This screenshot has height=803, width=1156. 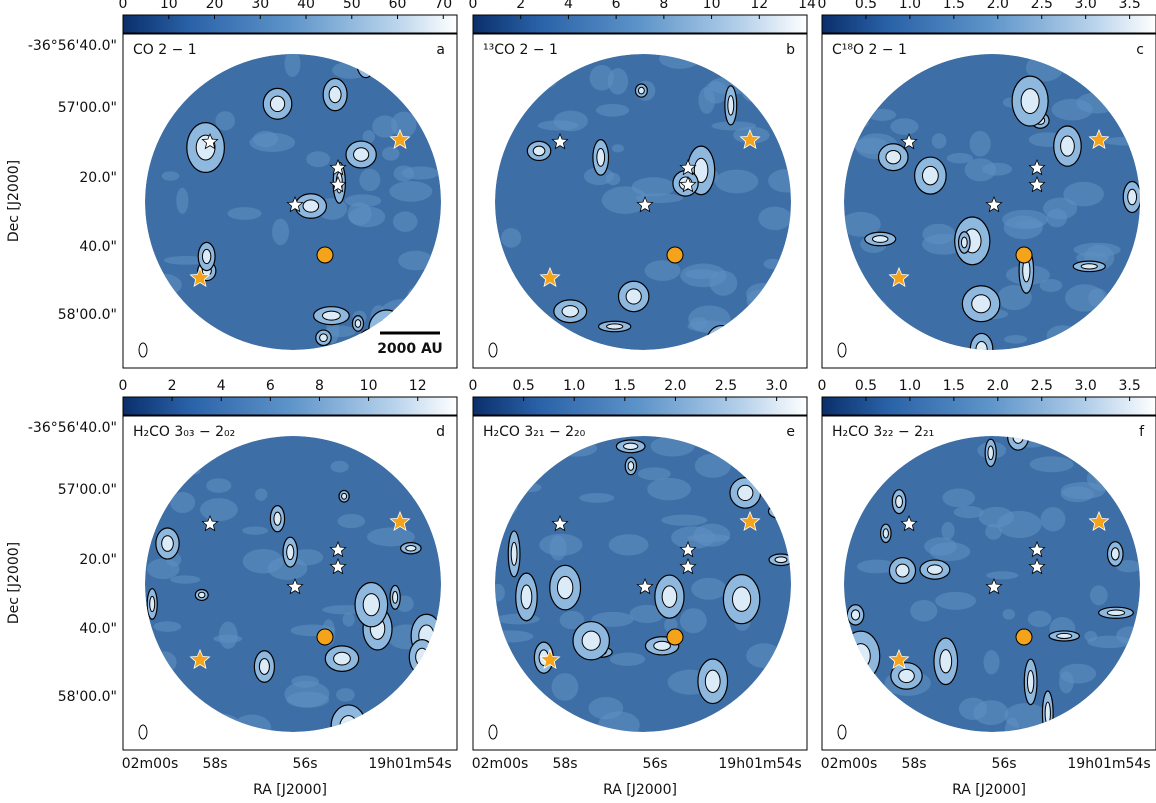 I want to click on y-axis-label: Dec [J2000], so click(x=14, y=201).